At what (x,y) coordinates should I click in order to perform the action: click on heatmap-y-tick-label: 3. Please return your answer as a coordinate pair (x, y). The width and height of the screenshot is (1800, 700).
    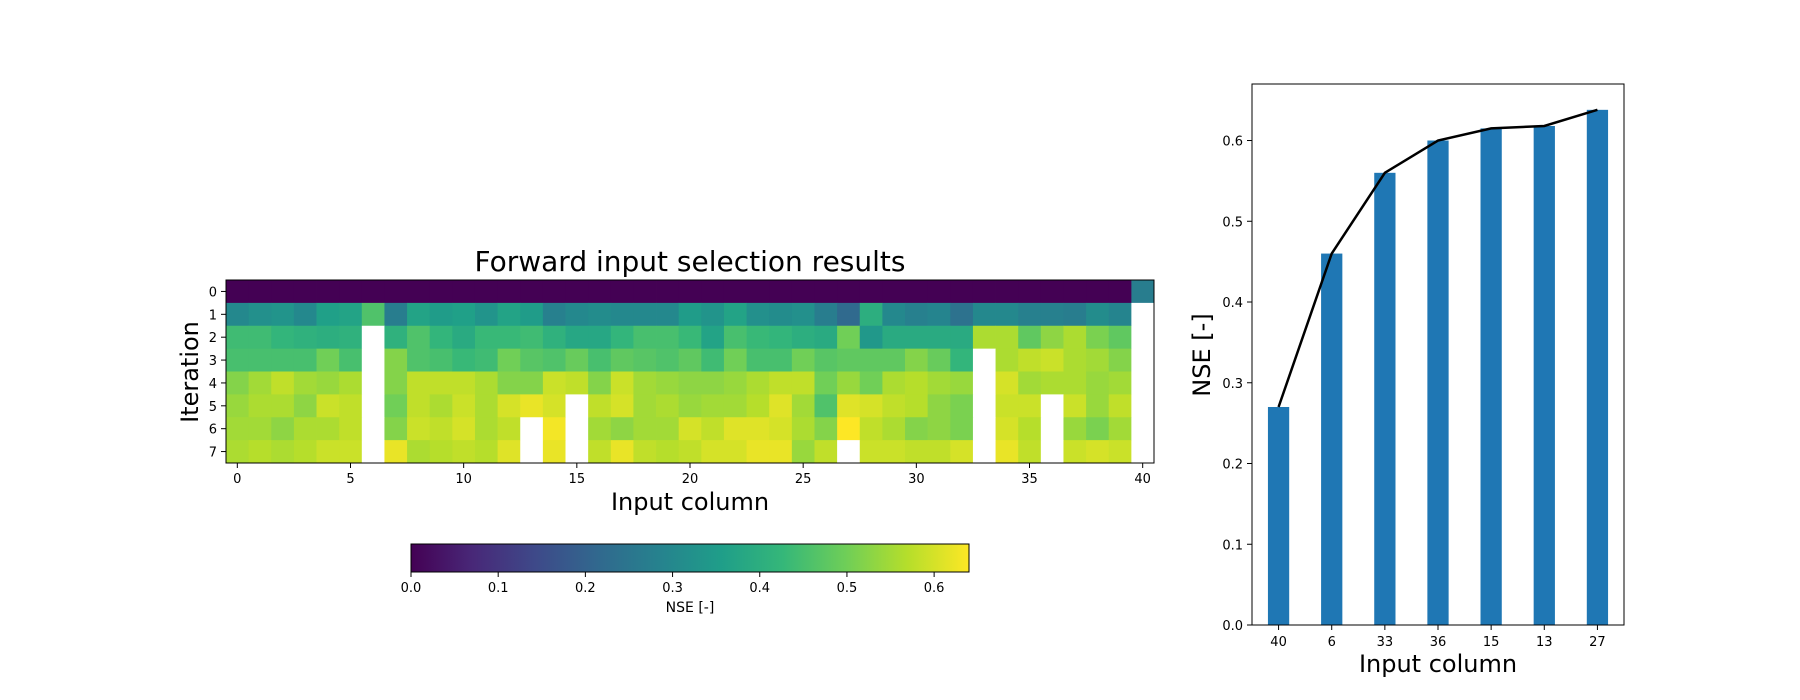
    Looking at the image, I should click on (213, 361).